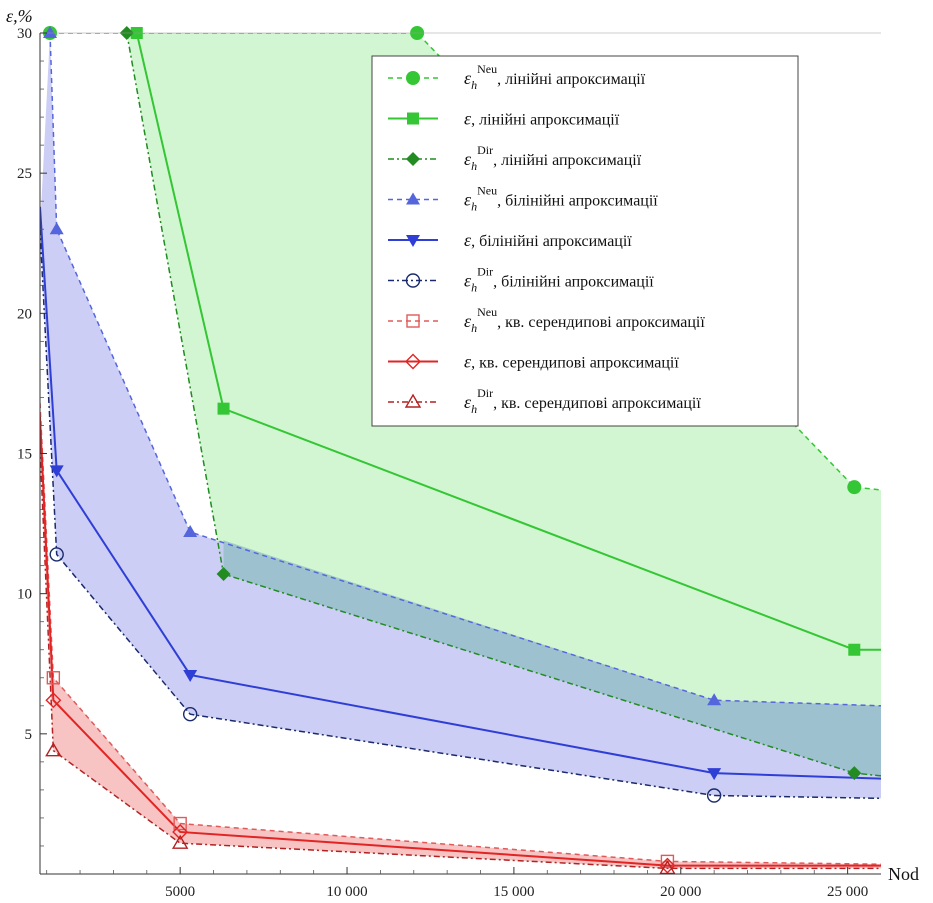 This screenshot has height=903, width=933. Describe the element at coordinates (24, 314) in the screenshot. I see `y-tick-label: 20` at that location.